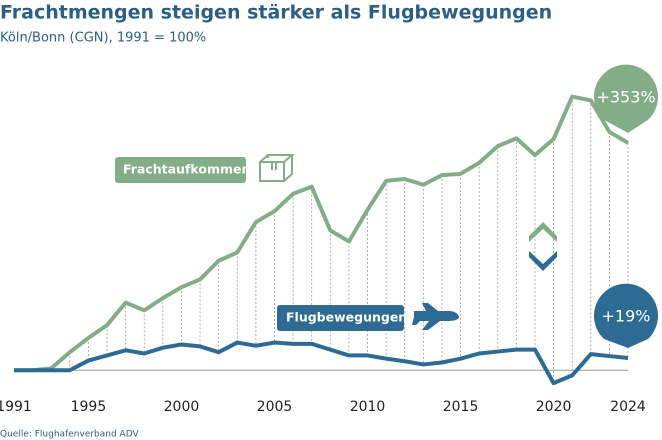 Image resolution: width=662 pixels, height=440 pixels. I want to click on x-tick-label: 2024, so click(628, 407).